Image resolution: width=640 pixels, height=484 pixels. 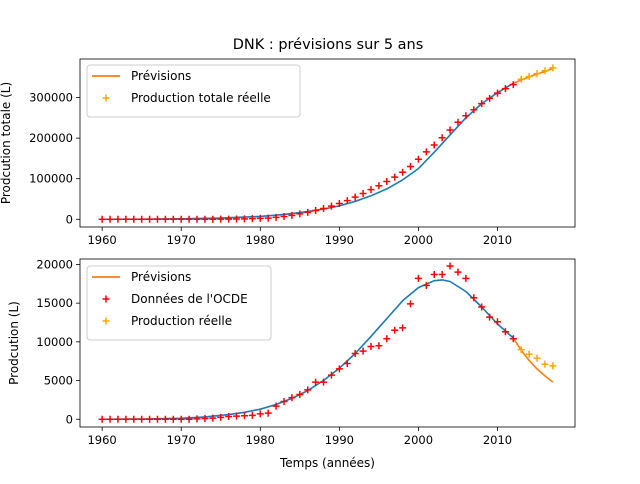 What do you see at coordinates (51, 138) in the screenshot?
I see `y-tick-label: 200000` at bounding box center [51, 138].